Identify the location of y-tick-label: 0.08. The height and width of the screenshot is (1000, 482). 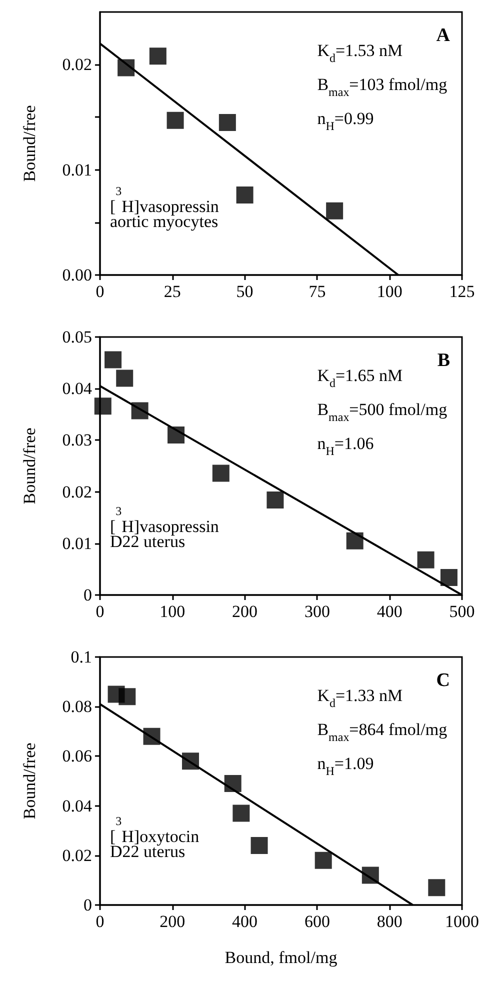
(77, 706).